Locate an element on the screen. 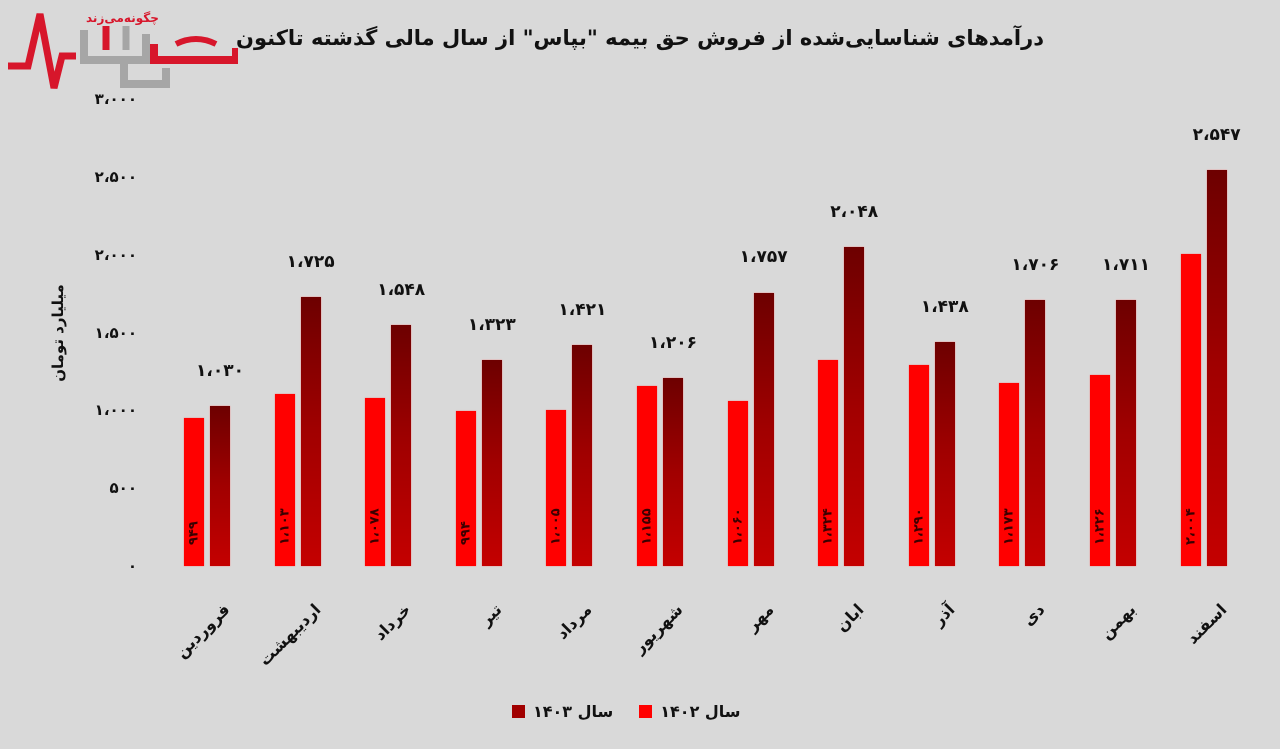 This screenshot has height=749, width=1280. bar-1402: ۱،۰۷۸ is located at coordinates (375, 482).